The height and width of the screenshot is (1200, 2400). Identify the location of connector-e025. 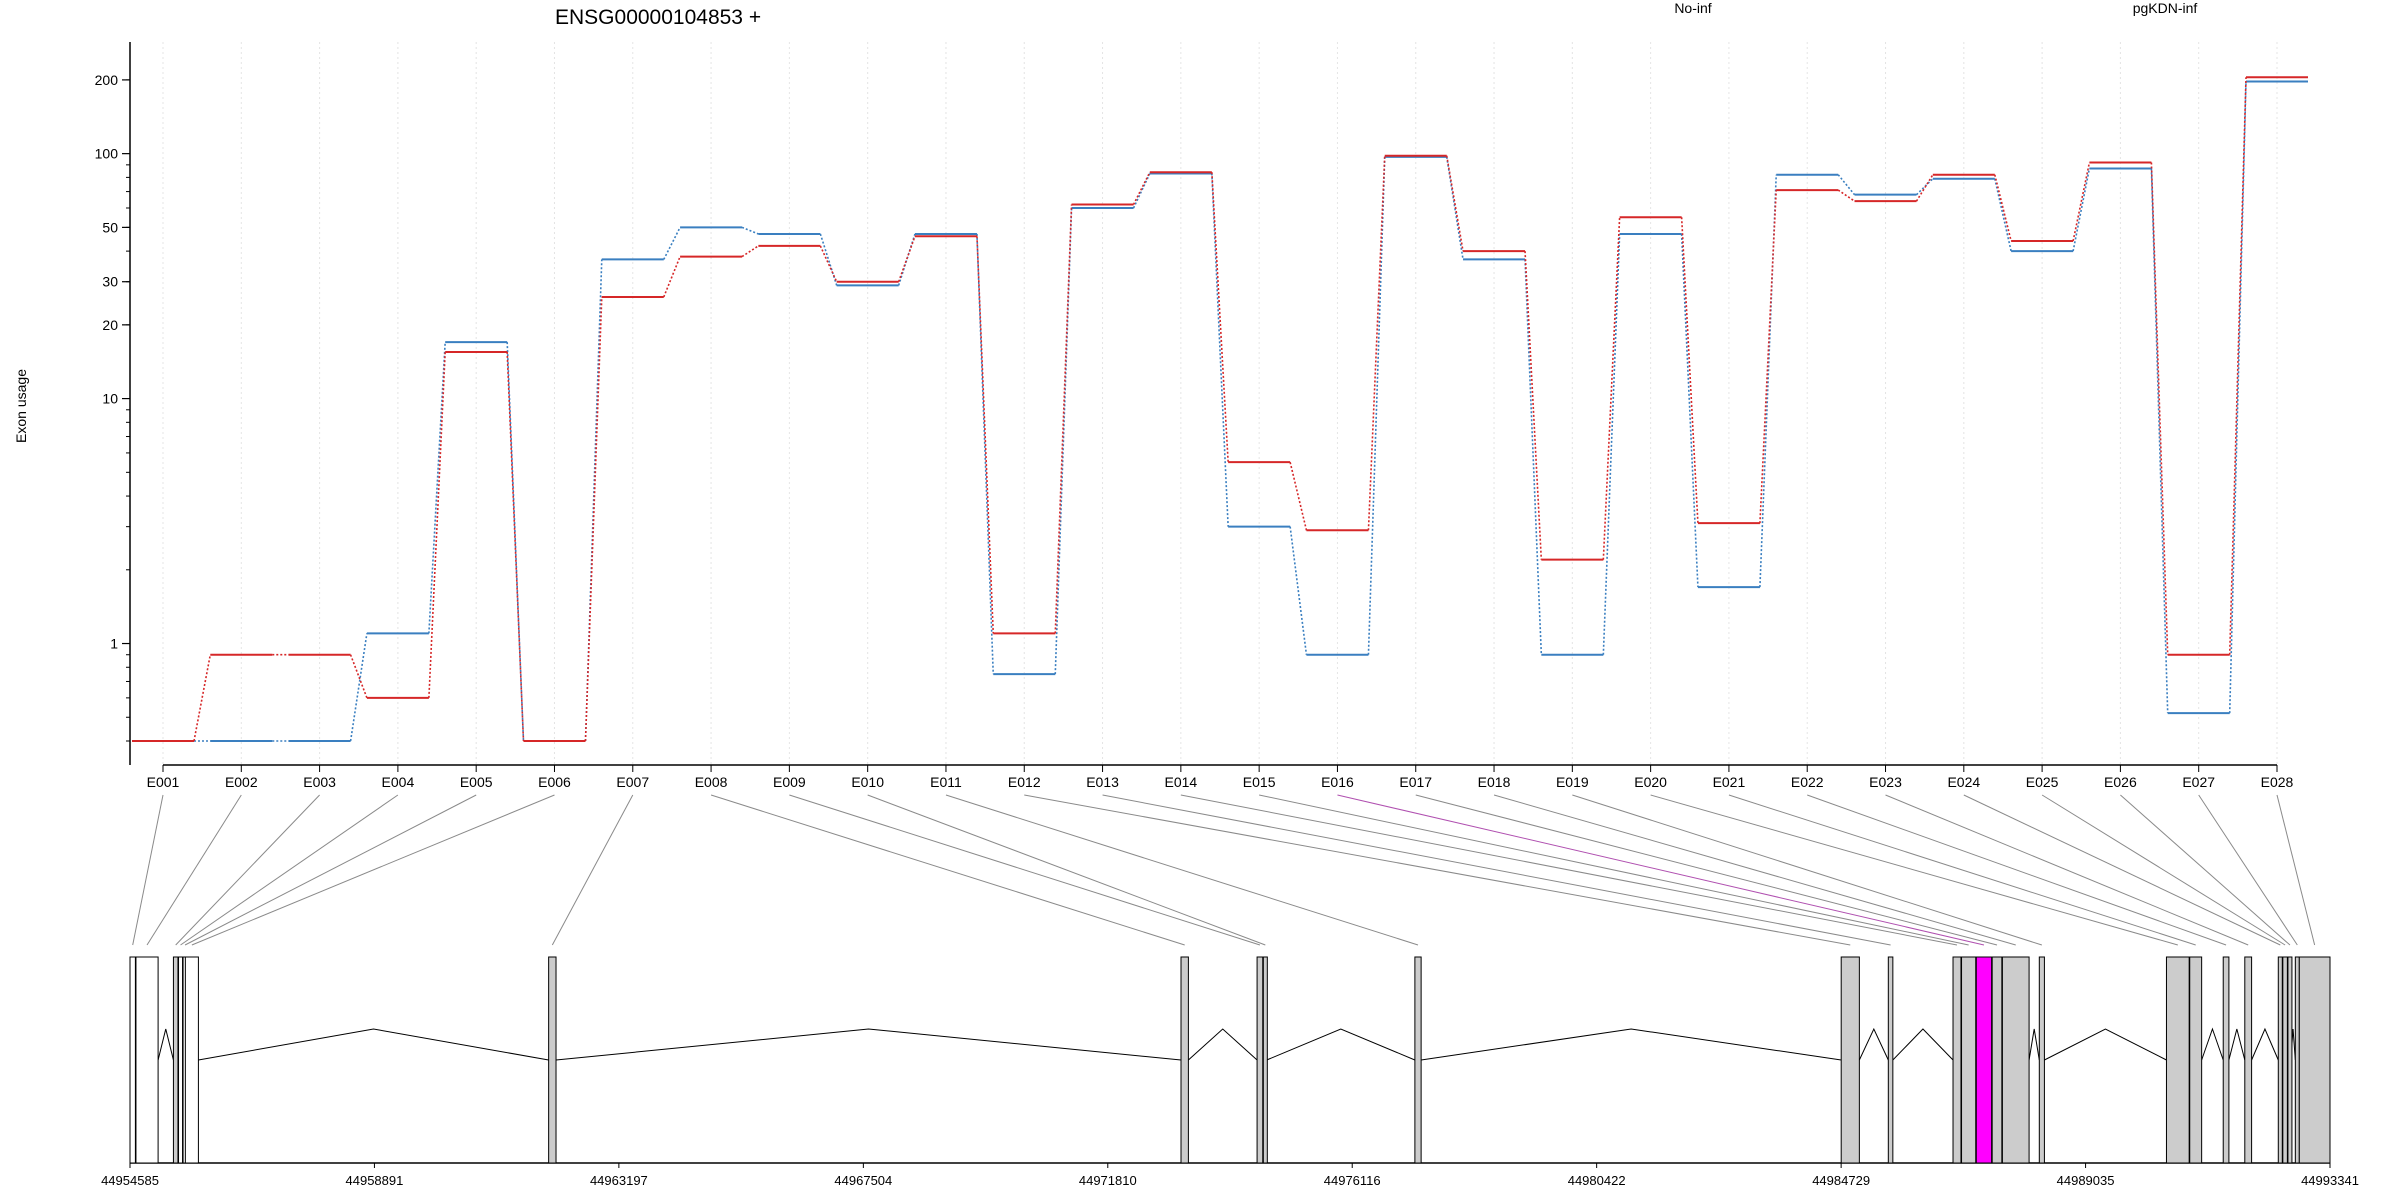
(2163, 870).